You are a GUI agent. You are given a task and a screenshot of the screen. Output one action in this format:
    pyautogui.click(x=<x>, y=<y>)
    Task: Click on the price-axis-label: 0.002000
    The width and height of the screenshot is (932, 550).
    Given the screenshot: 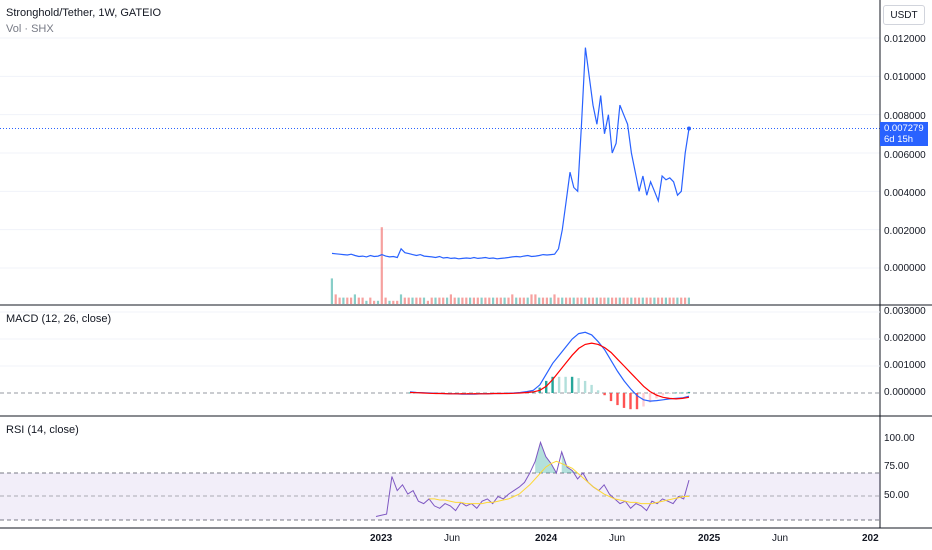 What is the action you would take?
    pyautogui.click(x=905, y=231)
    